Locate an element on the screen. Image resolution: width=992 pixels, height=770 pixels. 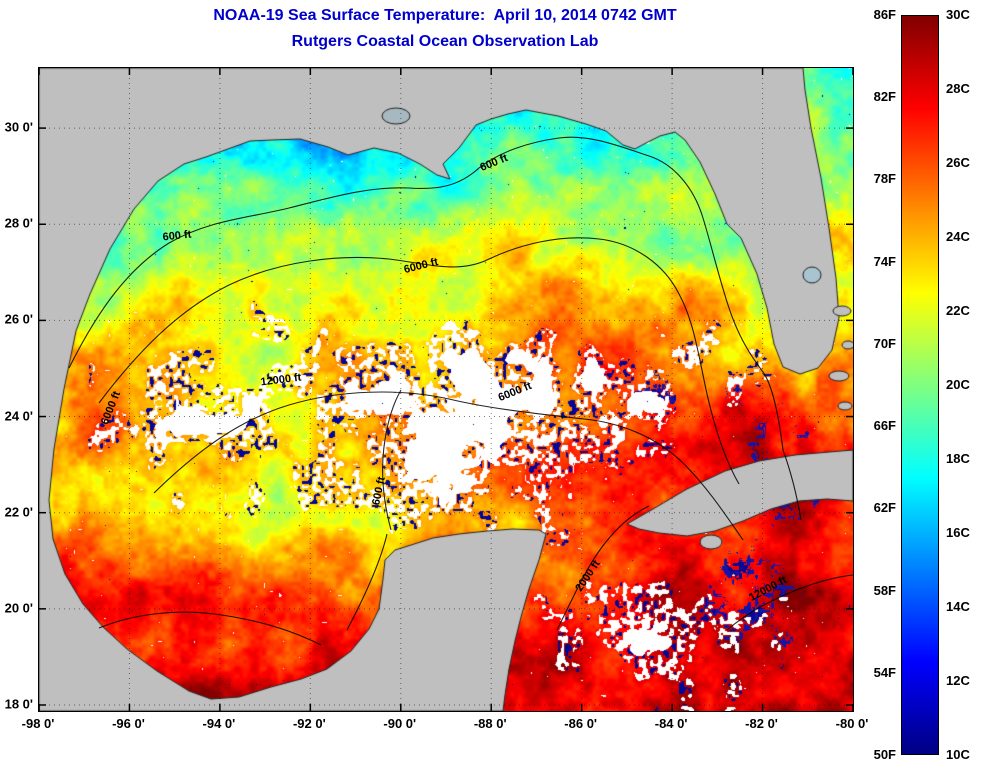
colorbar-fahrenheit-label: 74F is located at coordinates (884, 261).